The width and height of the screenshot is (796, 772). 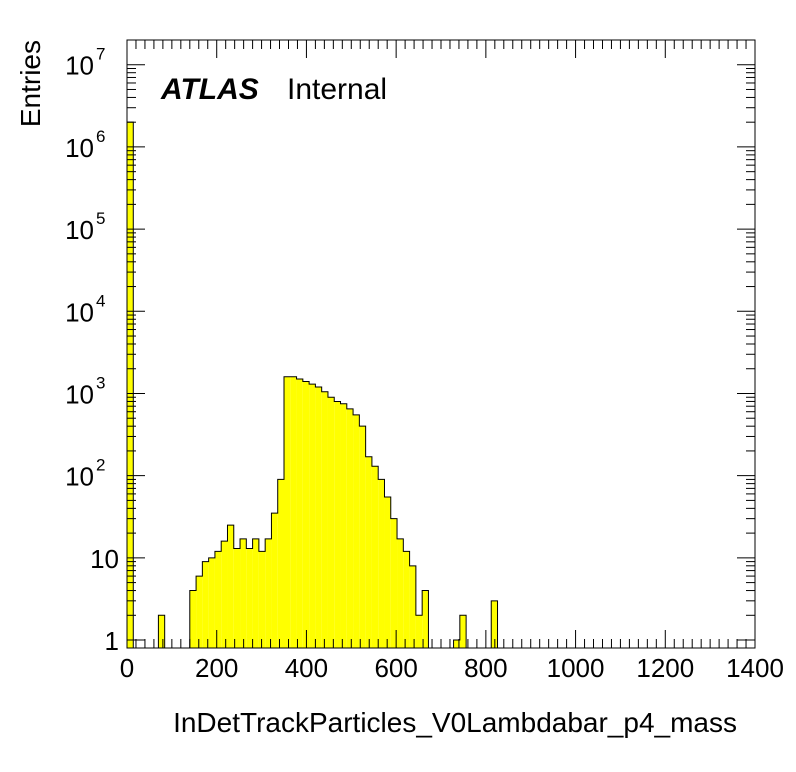 What do you see at coordinates (665, 668) in the screenshot?
I see `x-tick-label: 1200` at bounding box center [665, 668].